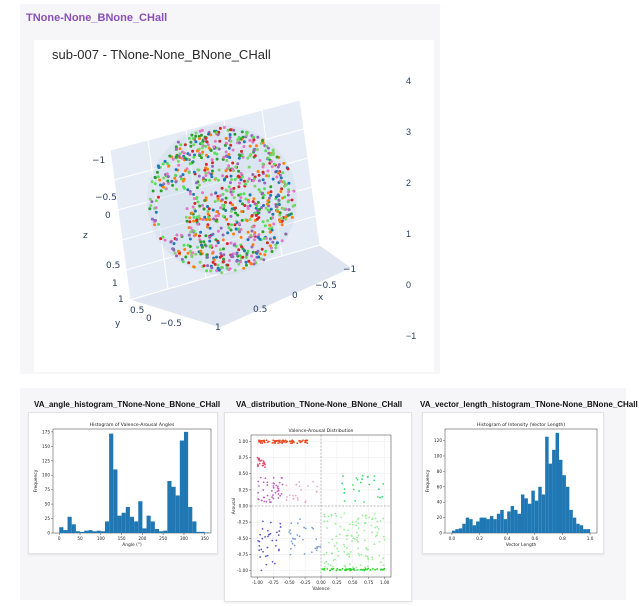 The image size is (639, 606). What do you see at coordinates (106, 198) in the screenshot?
I see `z-tick: −0.5` at bounding box center [106, 198].